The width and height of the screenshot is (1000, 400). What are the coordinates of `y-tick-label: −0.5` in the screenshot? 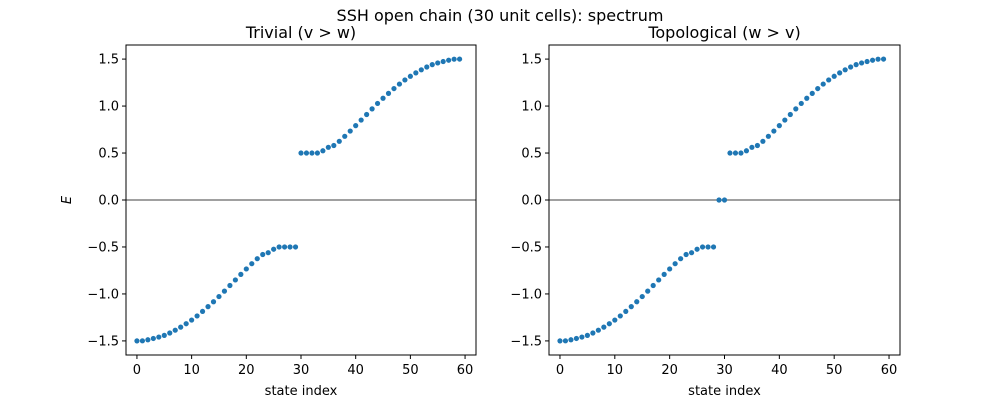 It's located at (526, 247).